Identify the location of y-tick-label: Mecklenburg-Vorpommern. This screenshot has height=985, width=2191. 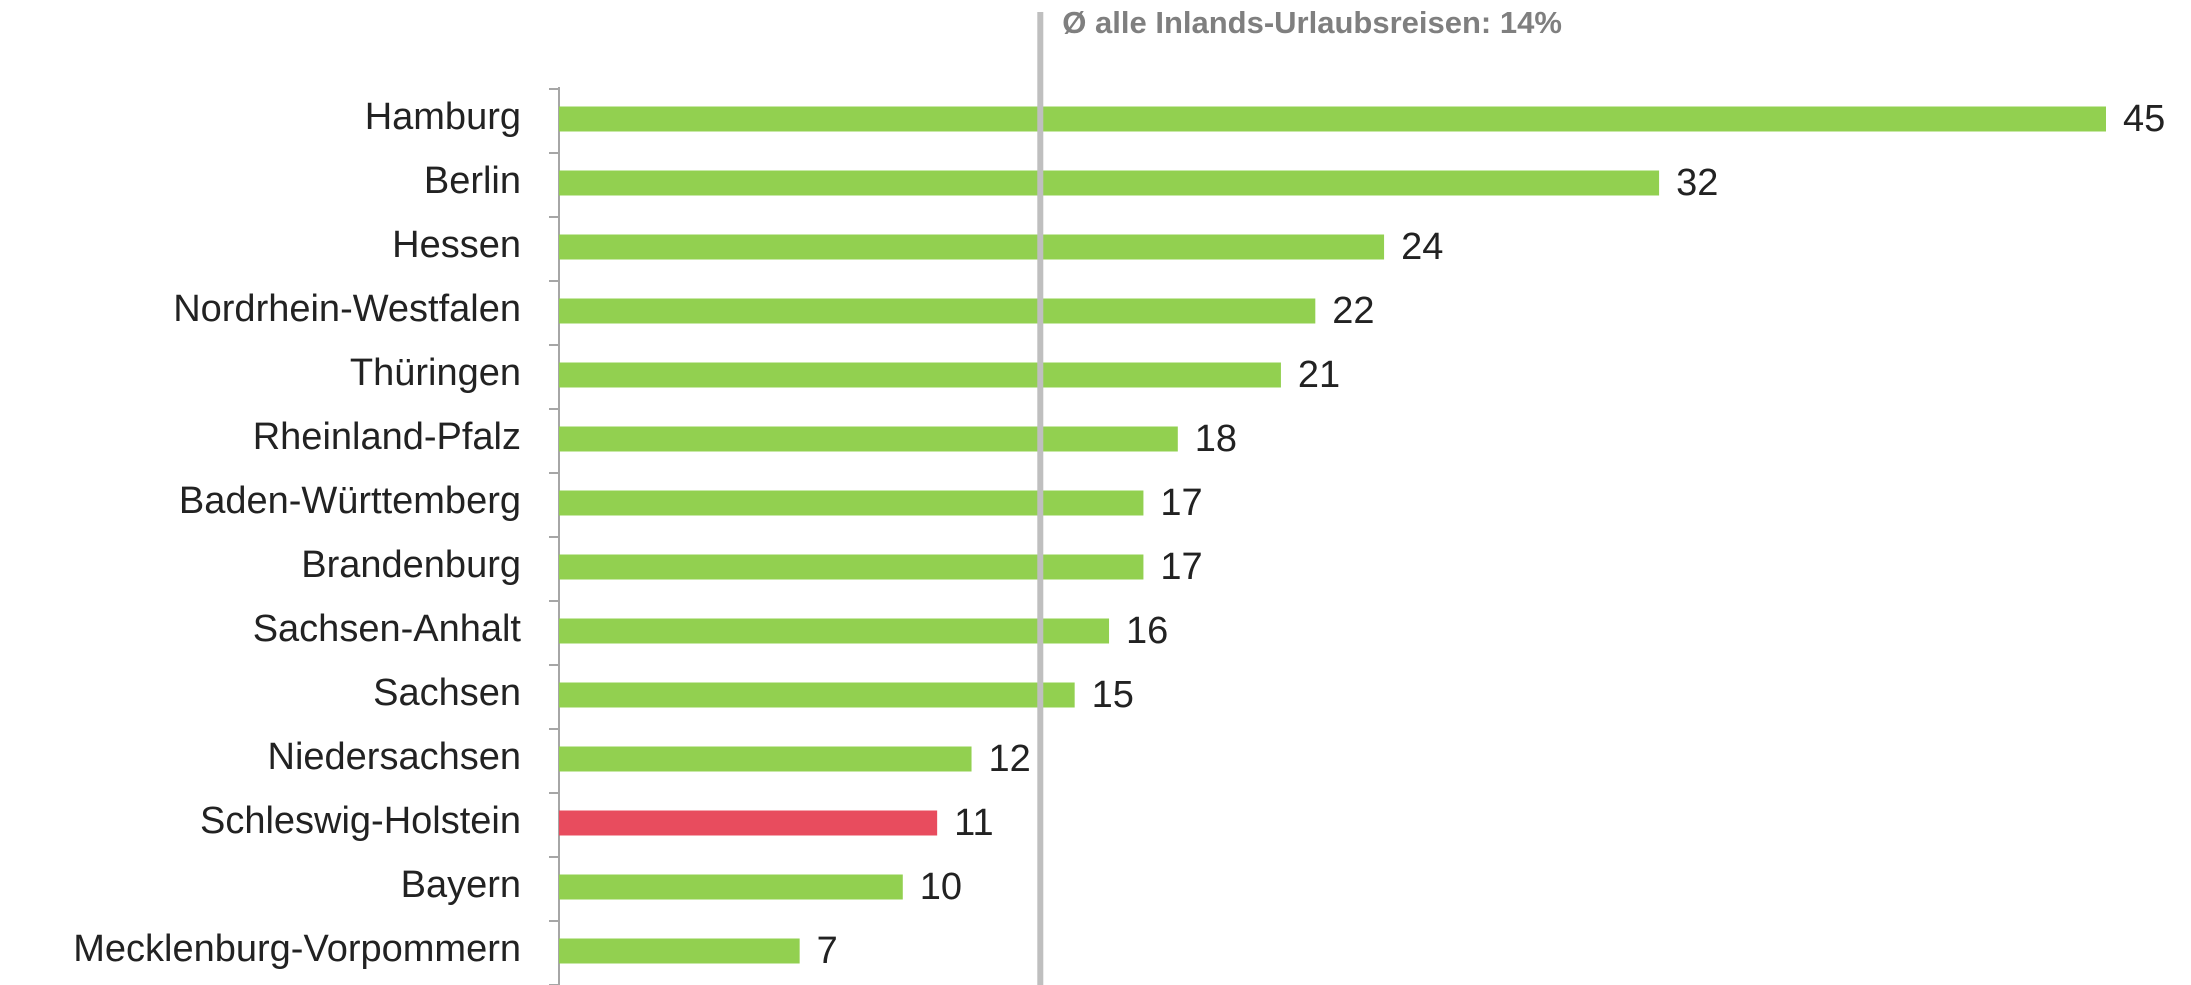
(297, 949).